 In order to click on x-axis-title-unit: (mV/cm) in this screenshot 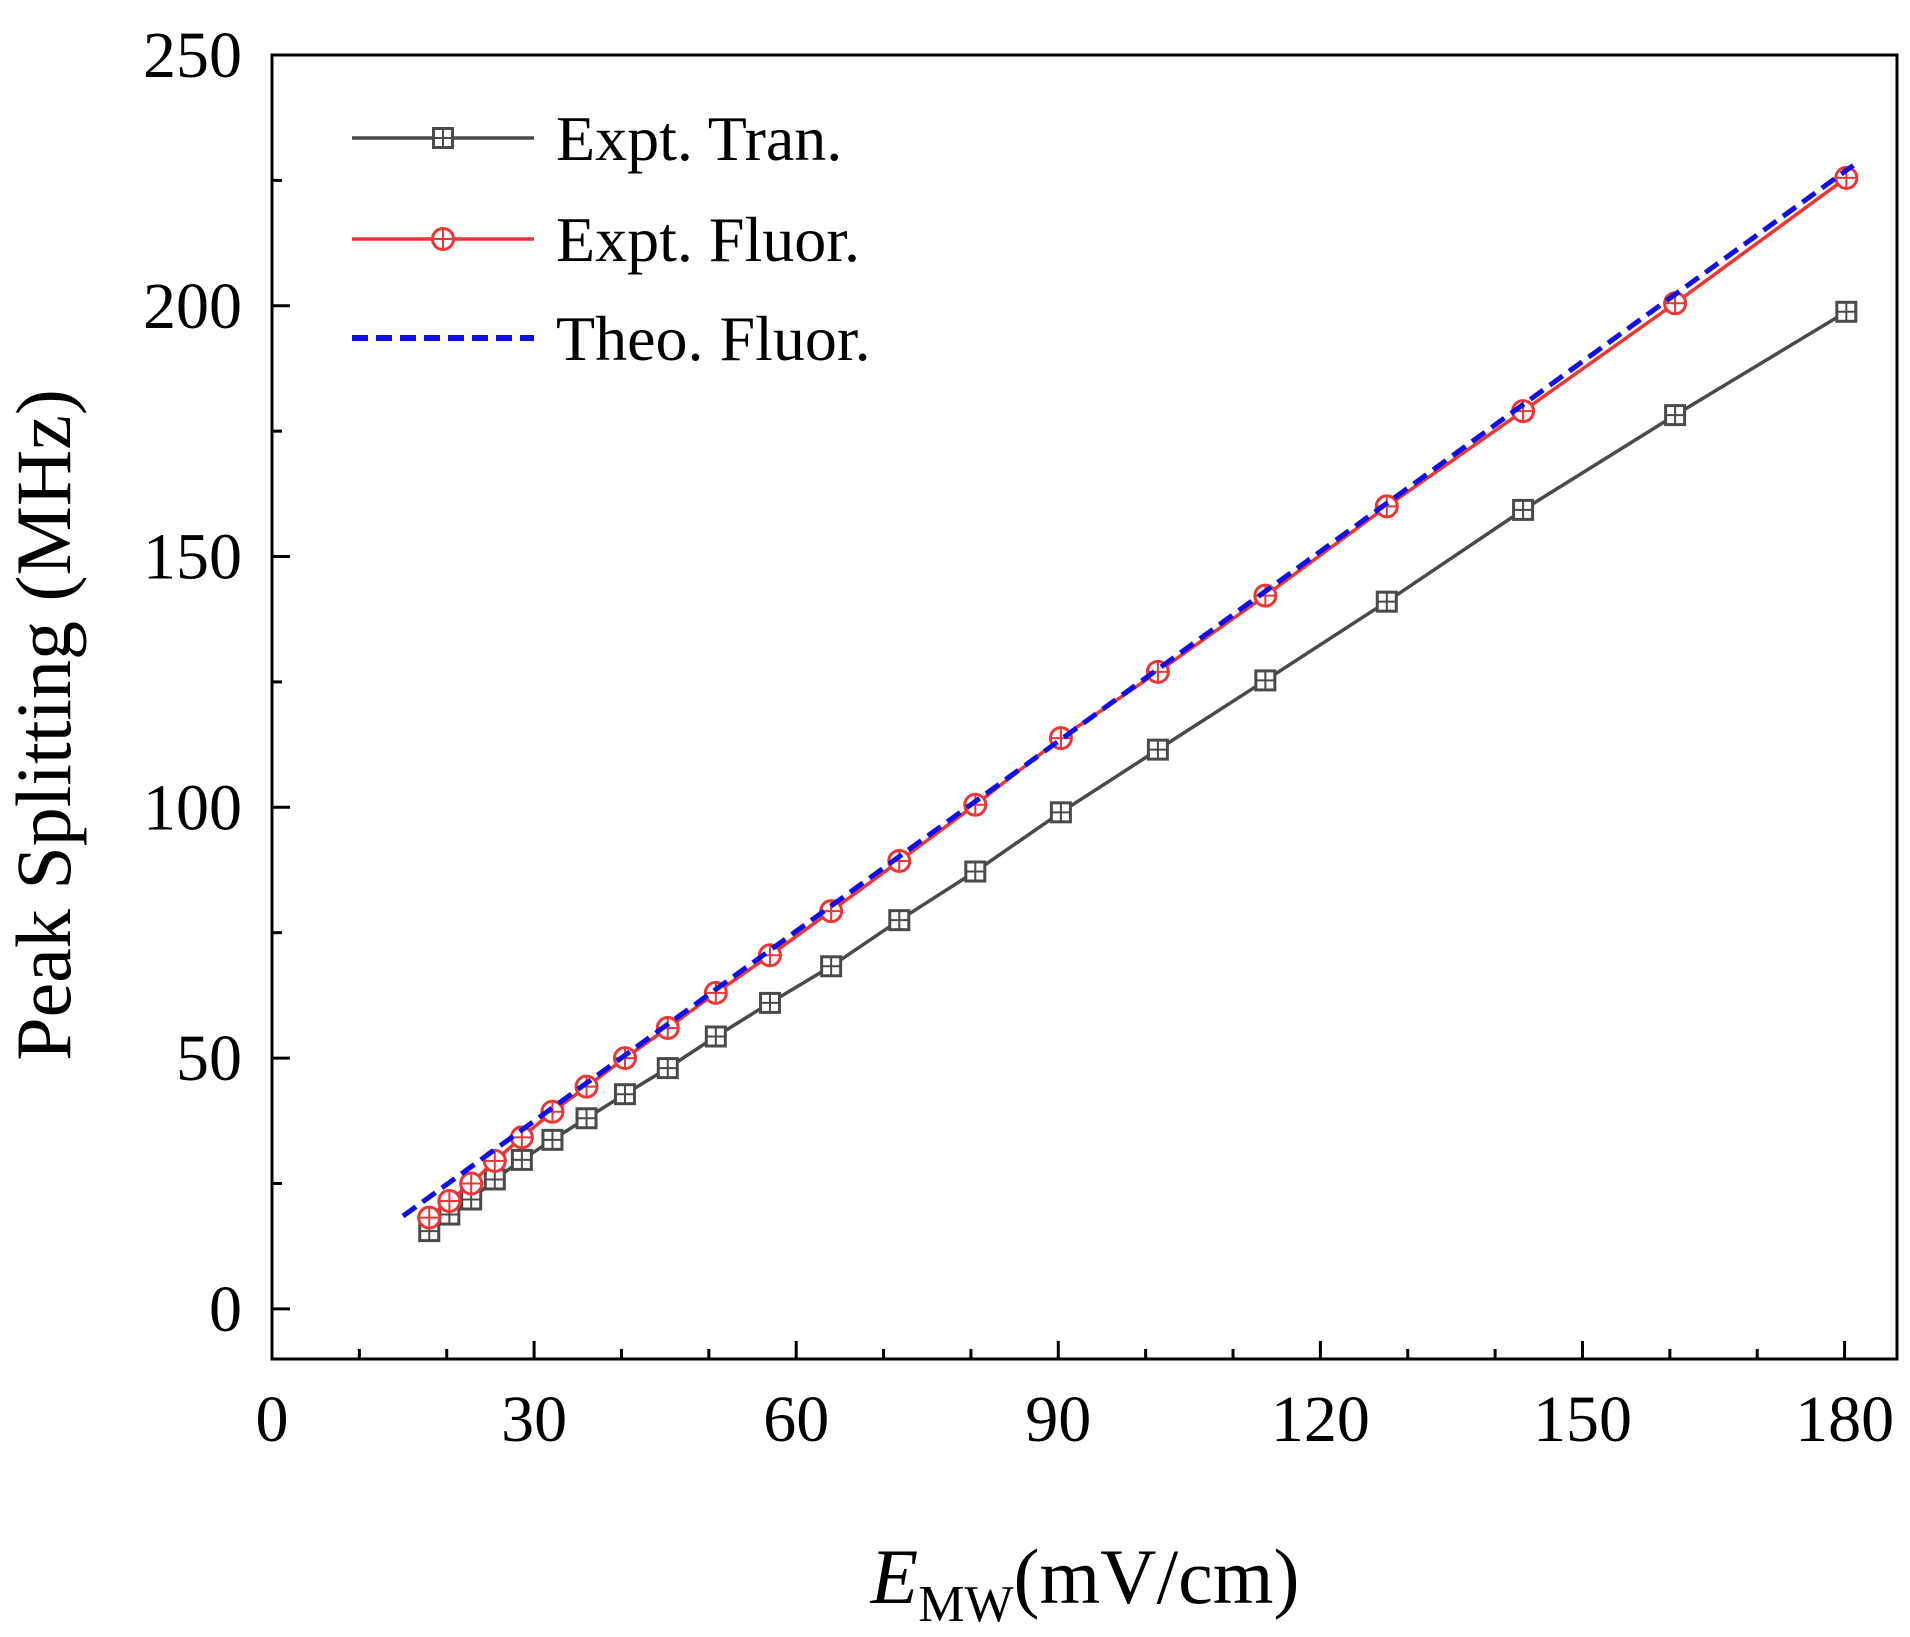, I will do `click(1157, 1576)`.